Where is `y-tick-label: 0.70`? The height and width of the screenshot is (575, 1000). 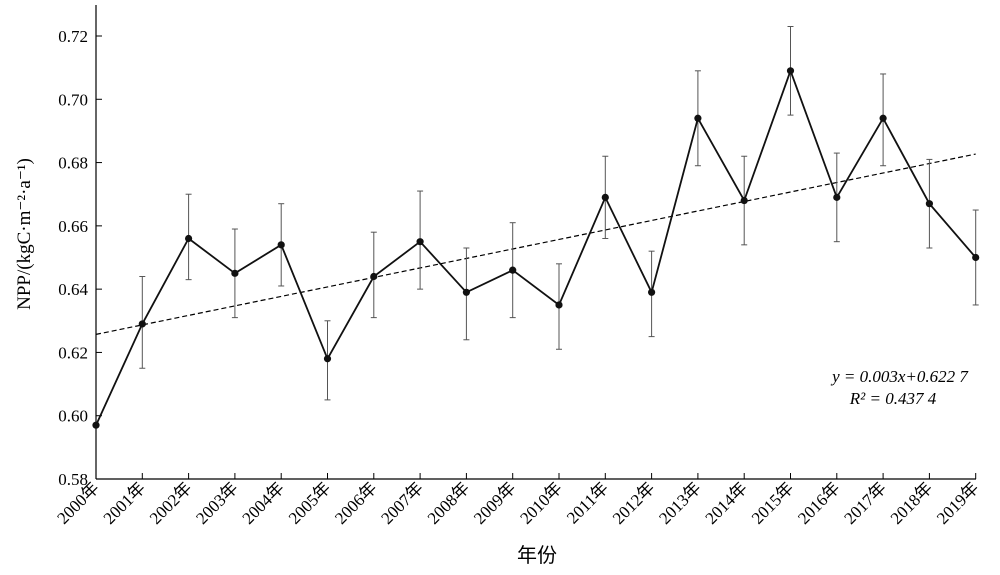 y-tick-label: 0.70 is located at coordinates (73, 99).